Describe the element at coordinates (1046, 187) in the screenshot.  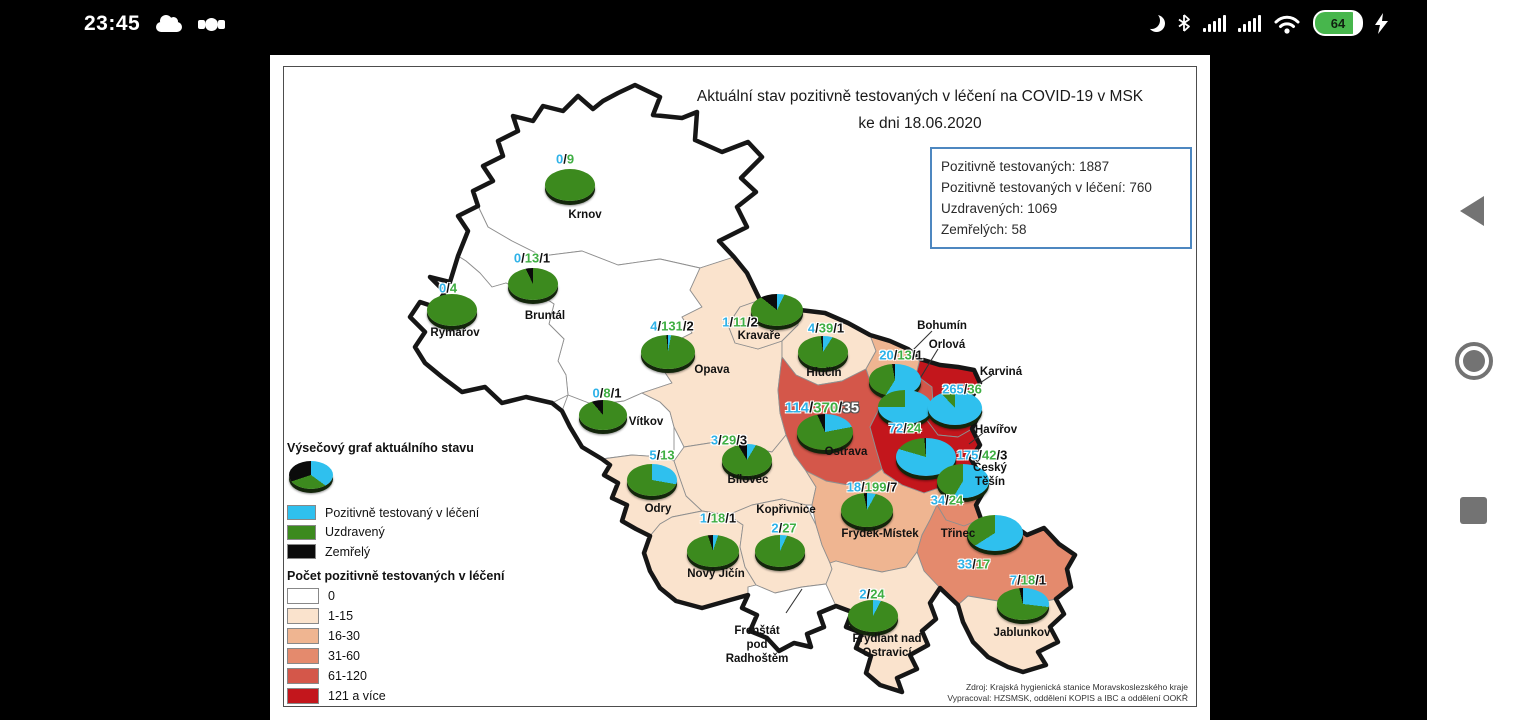
I see `summary-line: Pozitivně testovaných v léčení: 760` at that location.